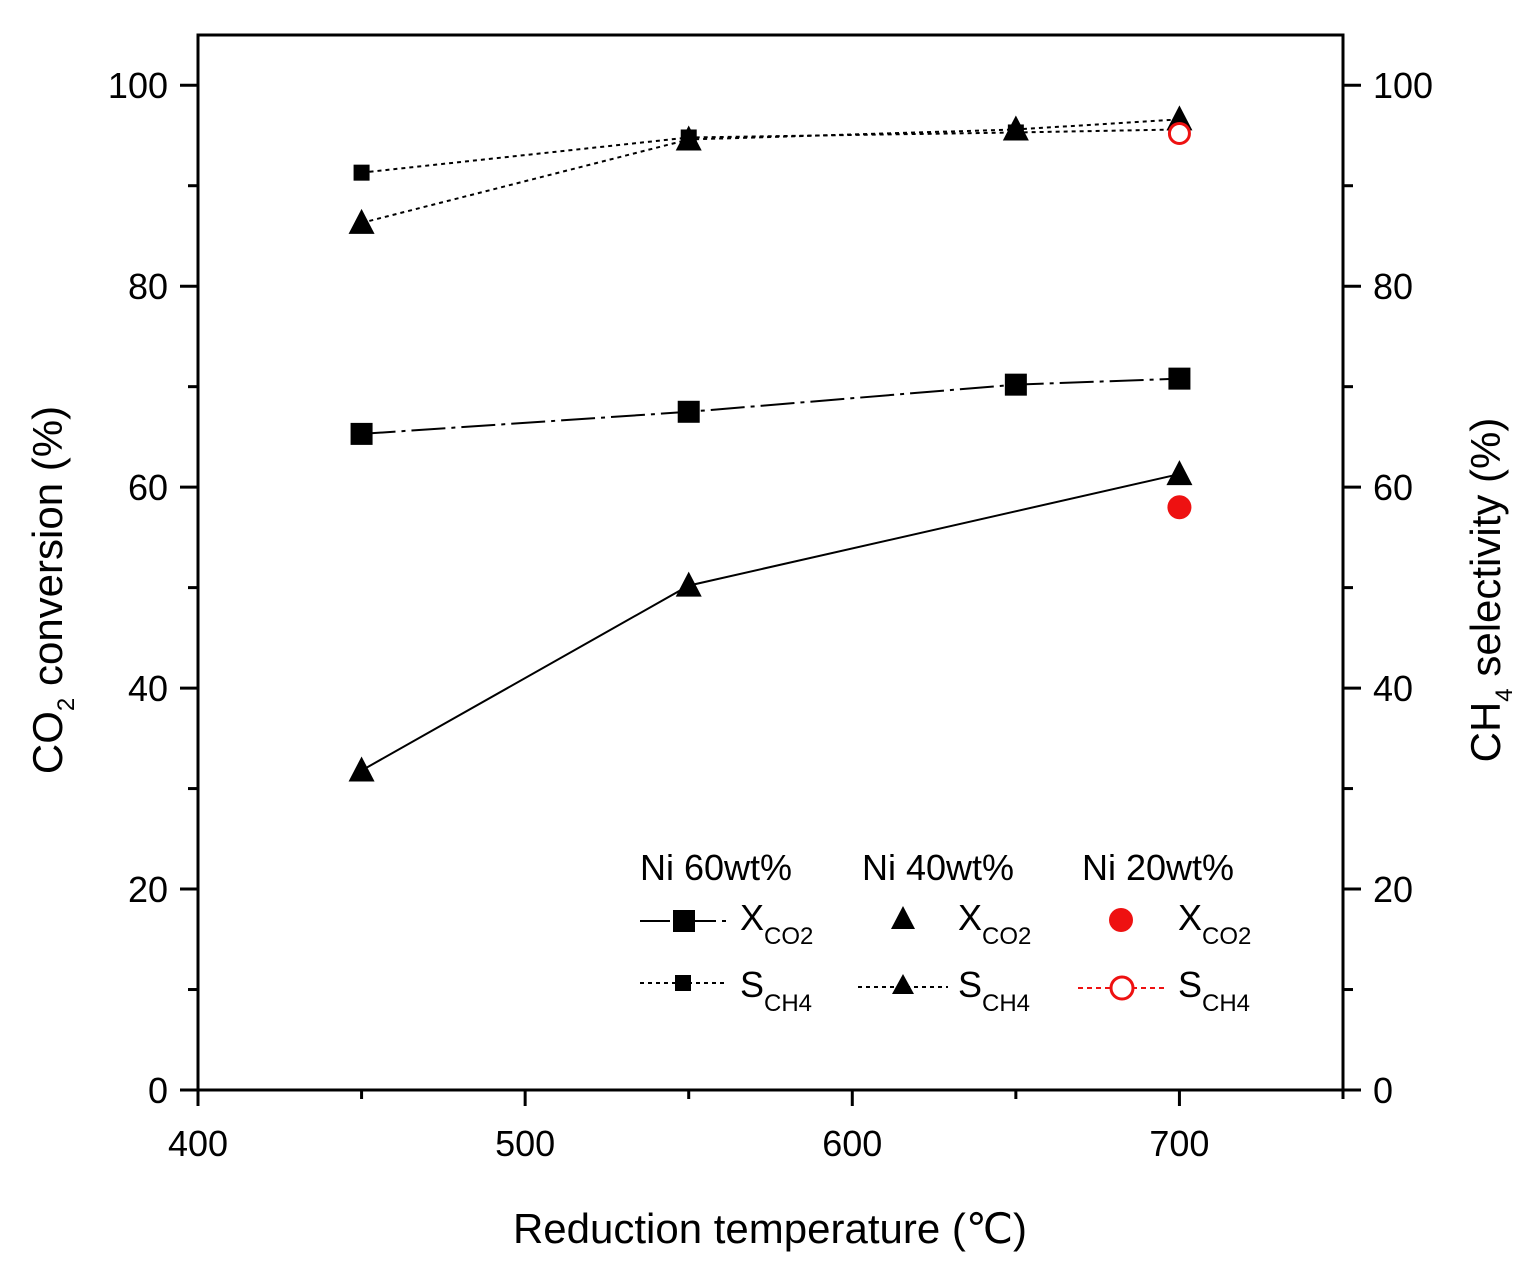  I want to click on y-left-tick-label: 20, so click(148, 889).